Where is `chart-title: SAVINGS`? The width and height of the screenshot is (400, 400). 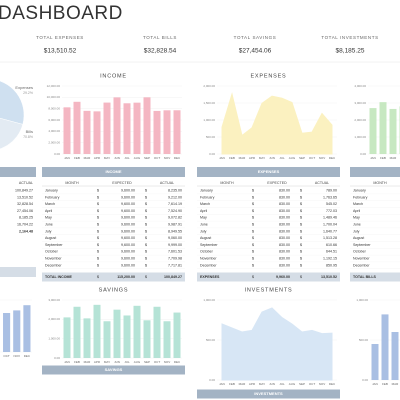
chart-title: SAVINGS is located at coordinates (114, 290).